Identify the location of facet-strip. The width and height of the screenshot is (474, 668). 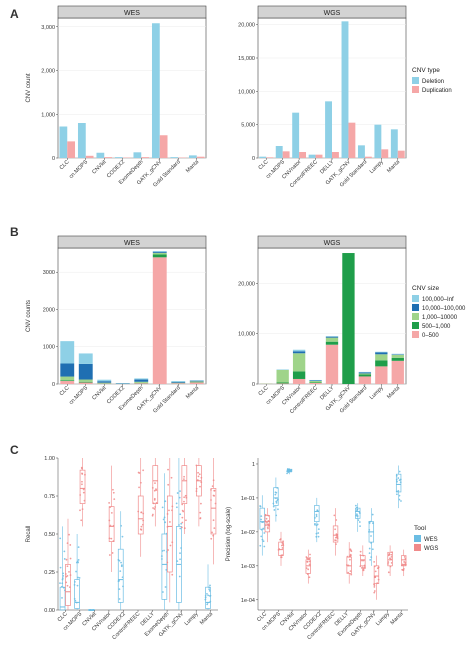
(332, 12).